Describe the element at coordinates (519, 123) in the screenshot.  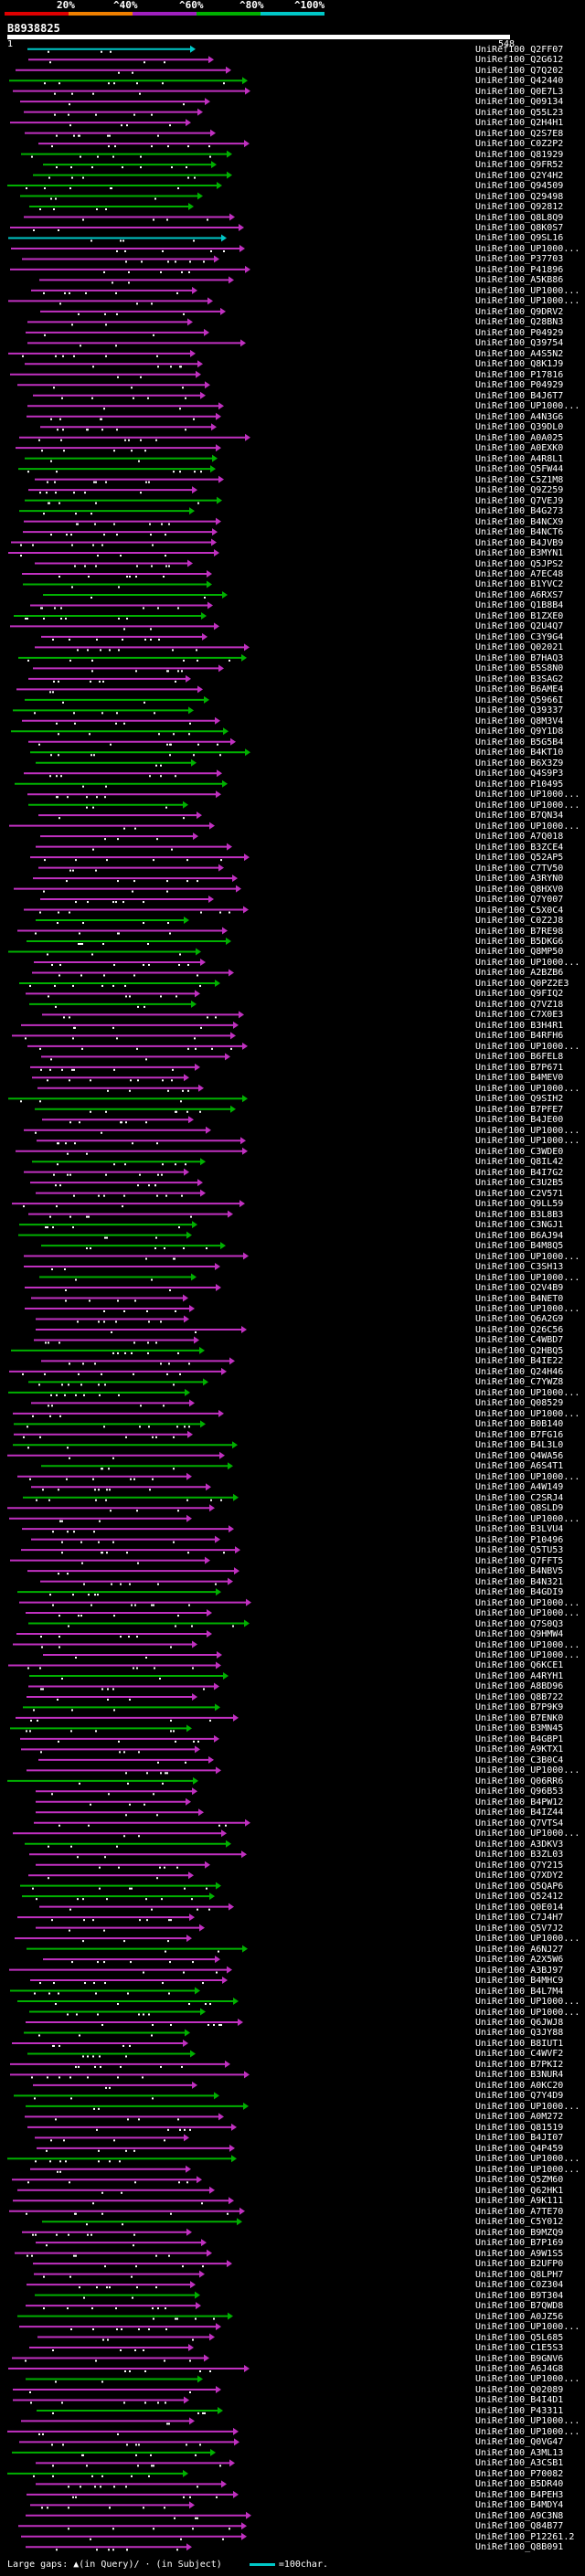
I see `hit-label: UniRef100_Q2H4H1` at that location.